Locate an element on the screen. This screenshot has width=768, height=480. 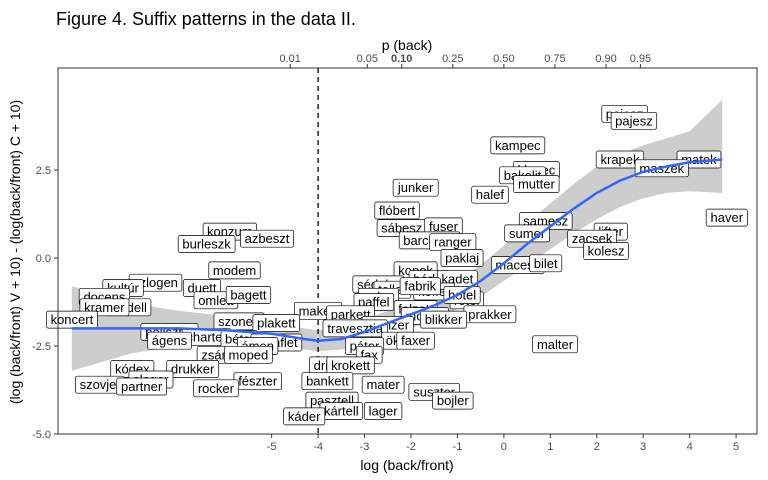
word-label: halef is located at coordinates (490, 194).